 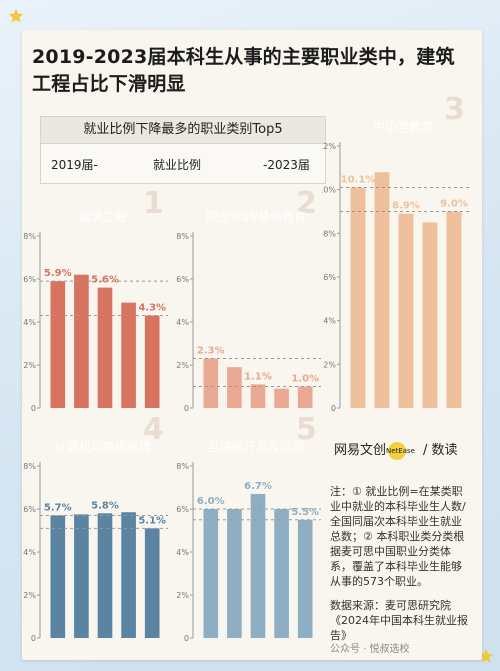 What do you see at coordinates (183, 150) in the screenshot?
I see `top5-legend-box: 就业比例下降最多的职业类别Top5 2019届- 就业比例 -2023届` at bounding box center [183, 150].